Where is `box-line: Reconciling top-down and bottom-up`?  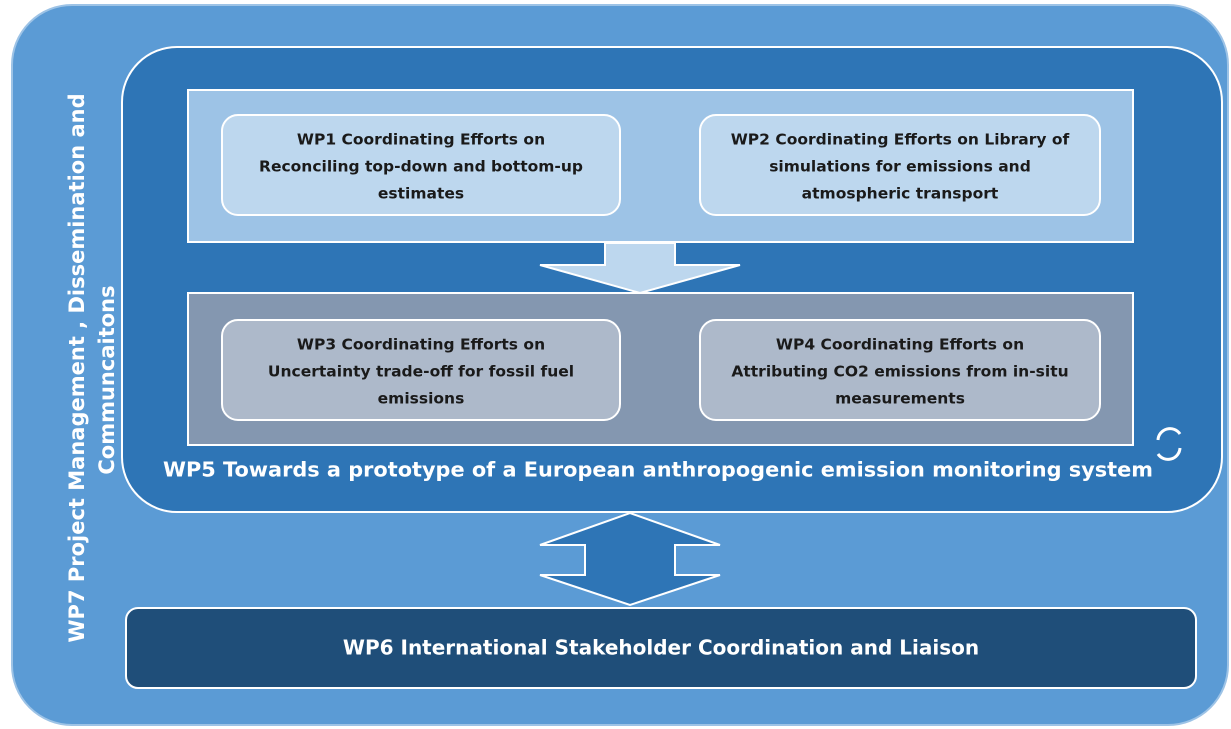
box-line: Reconciling top-down and bottom-up is located at coordinates (421, 167).